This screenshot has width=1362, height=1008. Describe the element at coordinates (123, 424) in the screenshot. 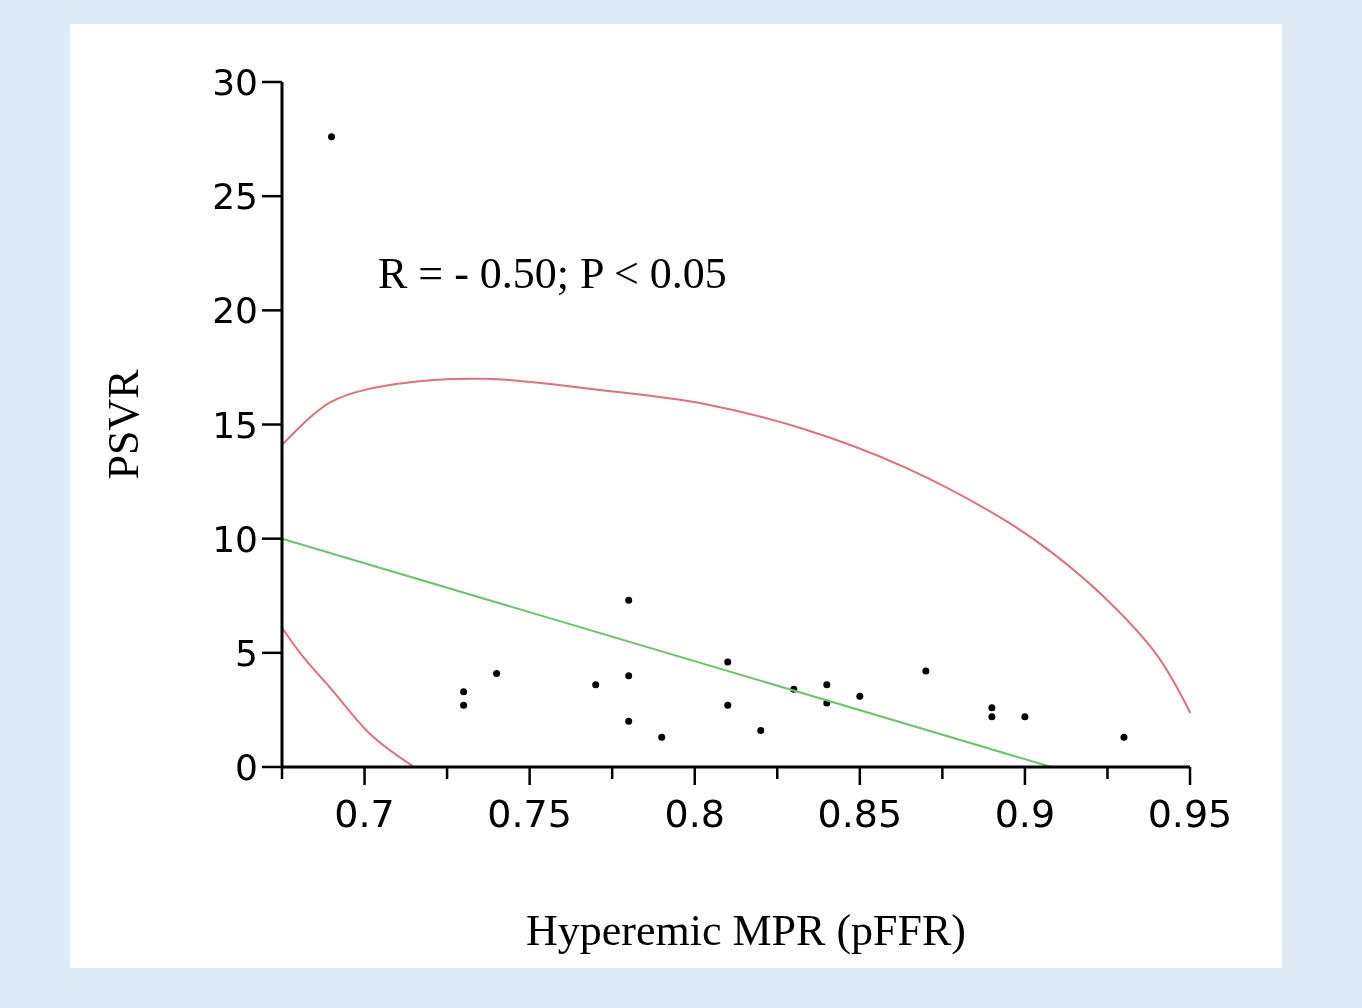

I see `y-axis-title: PSVR` at that location.